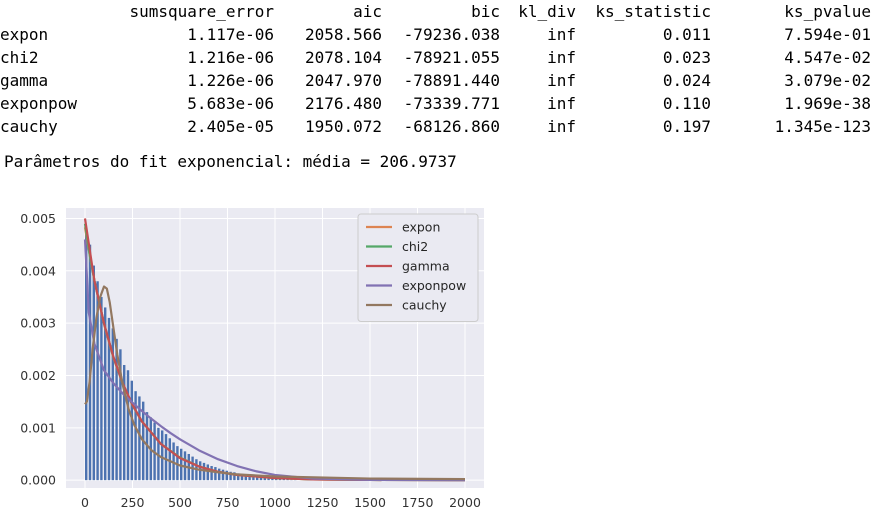 This screenshot has width=871, height=514. What do you see at coordinates (228, 502) in the screenshot?
I see `x-tick-label: 750` at bounding box center [228, 502].